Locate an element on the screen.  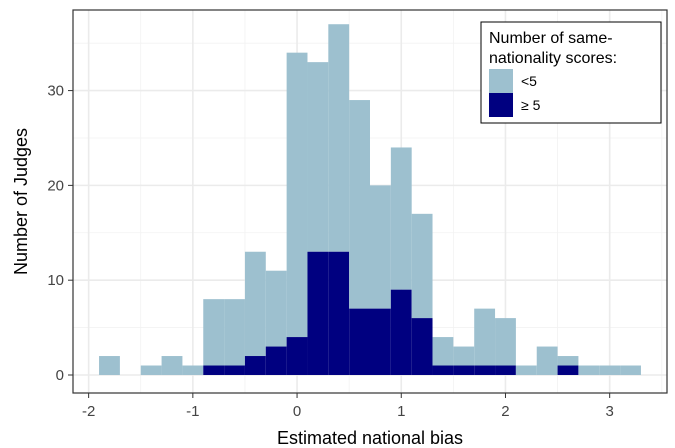
y-tick-label: 0 is located at coordinates (60, 375).